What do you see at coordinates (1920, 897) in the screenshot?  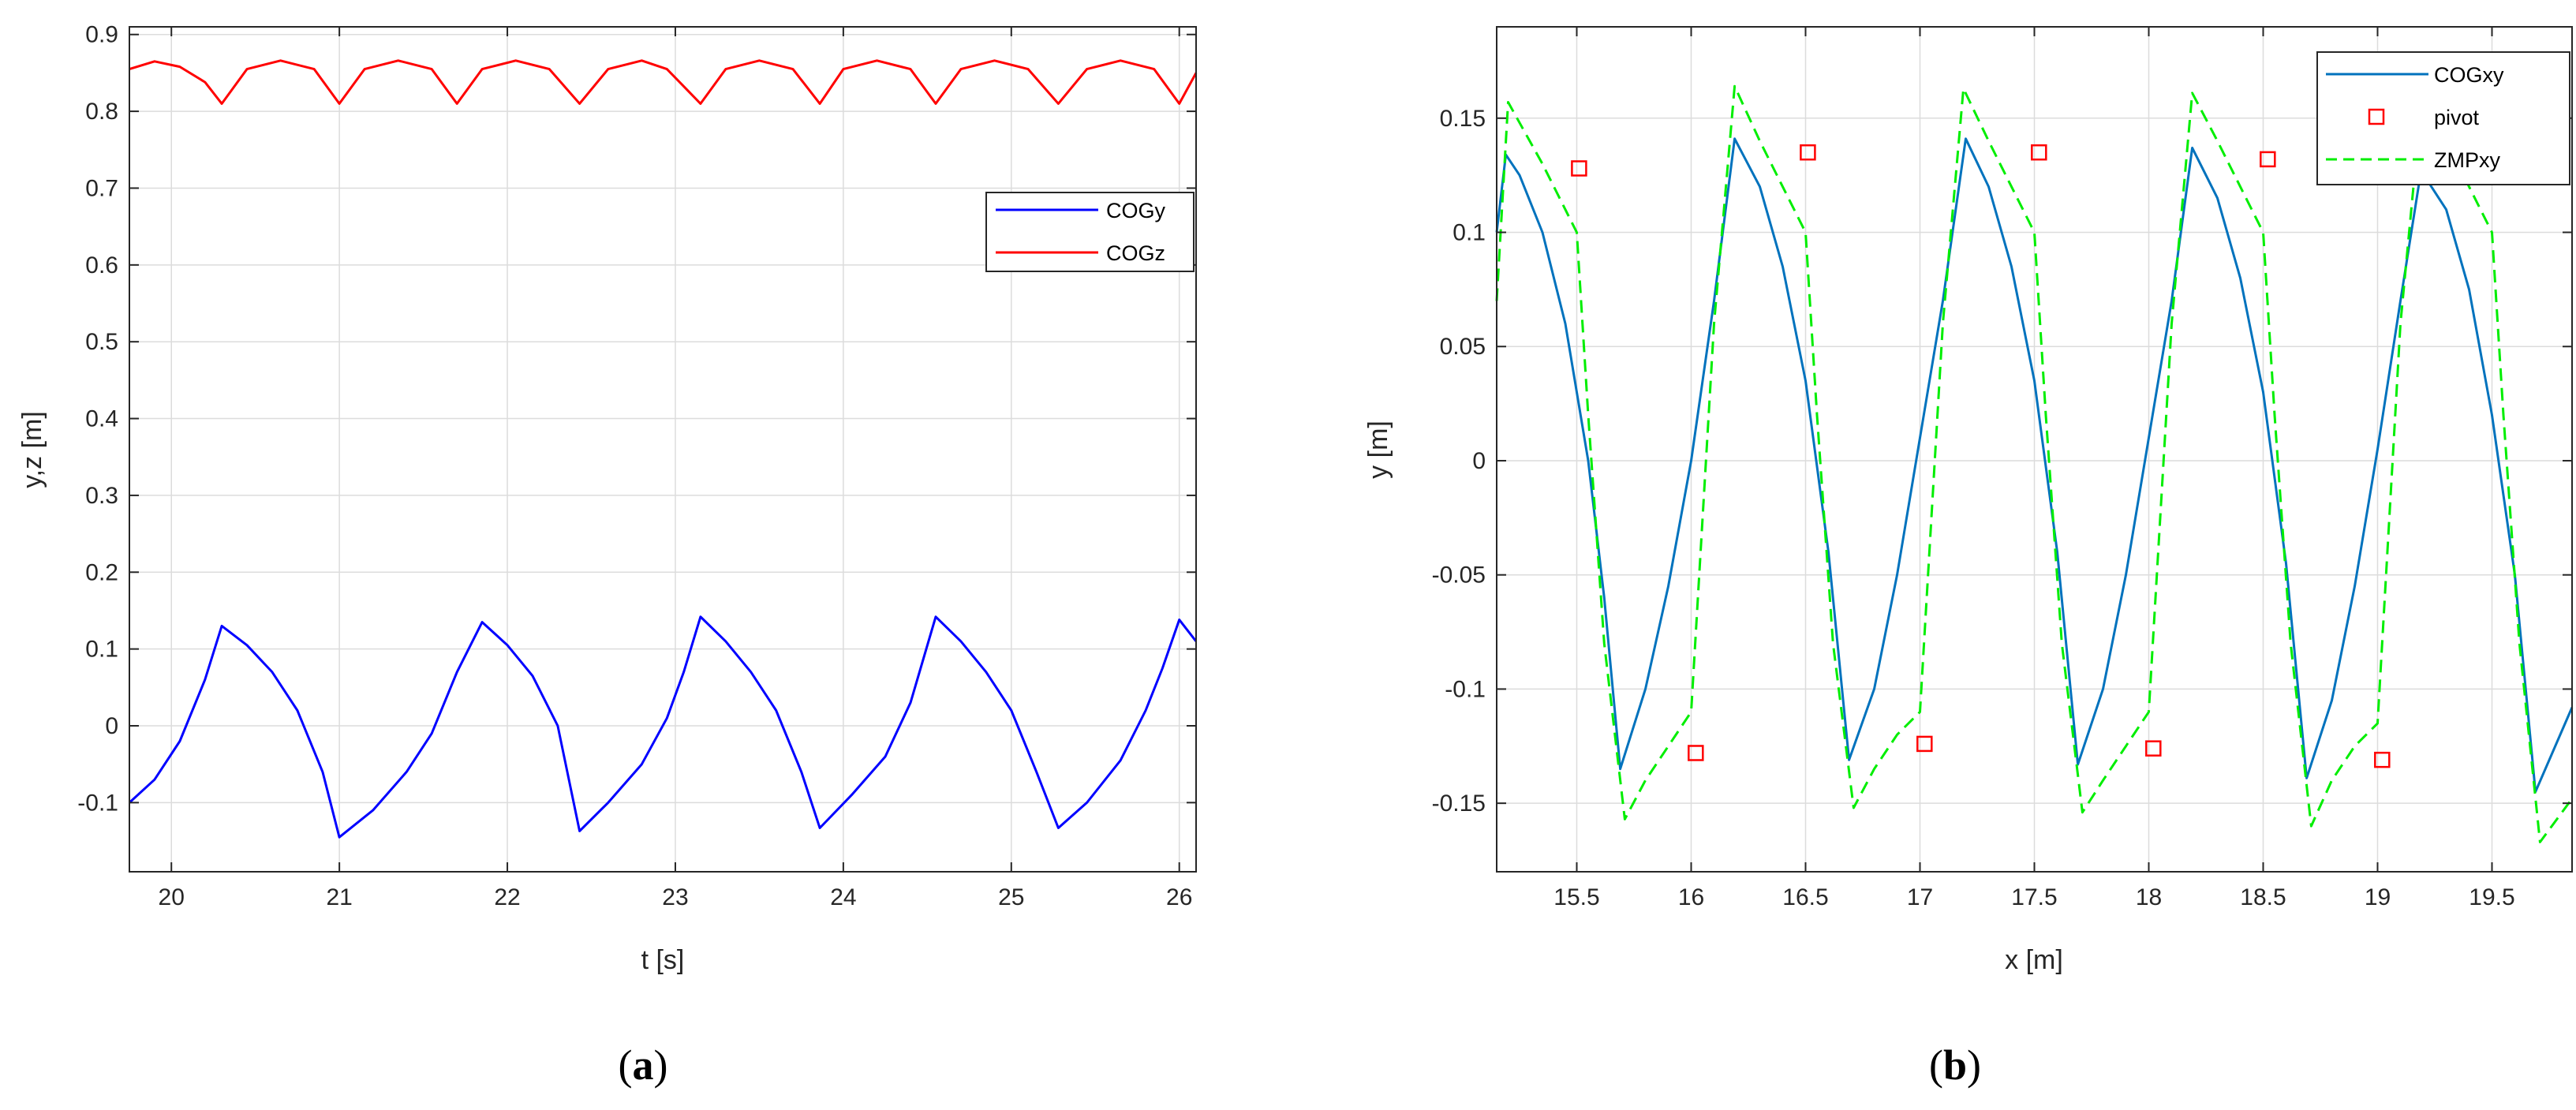 I see `x-tick-label-b: 17` at bounding box center [1920, 897].